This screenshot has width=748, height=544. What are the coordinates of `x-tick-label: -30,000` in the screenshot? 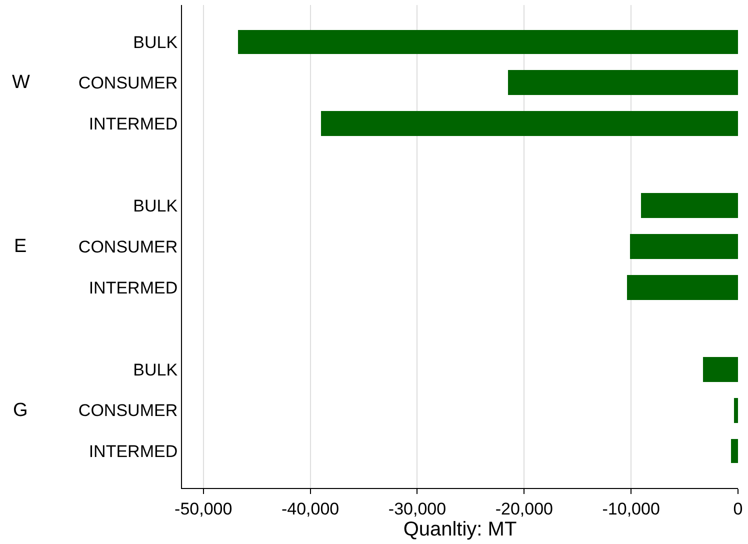 It's located at (417, 508).